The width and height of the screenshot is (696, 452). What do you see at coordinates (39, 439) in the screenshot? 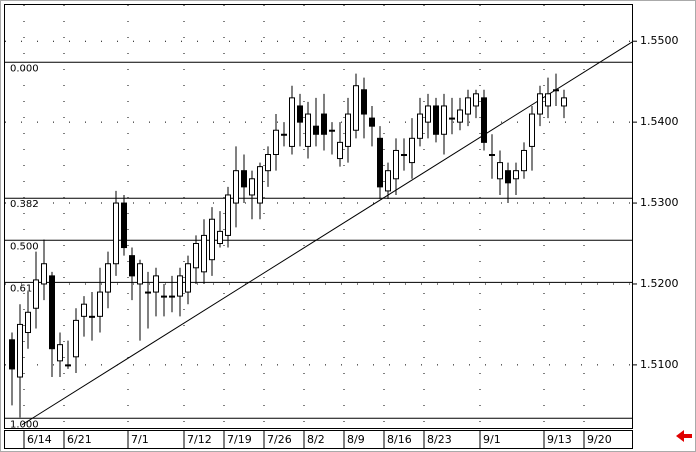
I see `x-tick-label: 6/14` at bounding box center [39, 439].